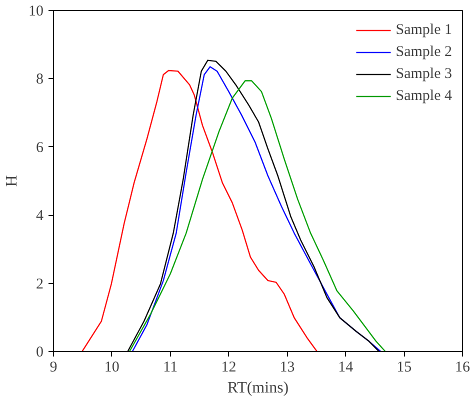 This screenshot has height=399, width=474. What do you see at coordinates (287, 368) in the screenshot?
I see `x-tick-label: 13` at bounding box center [287, 368].